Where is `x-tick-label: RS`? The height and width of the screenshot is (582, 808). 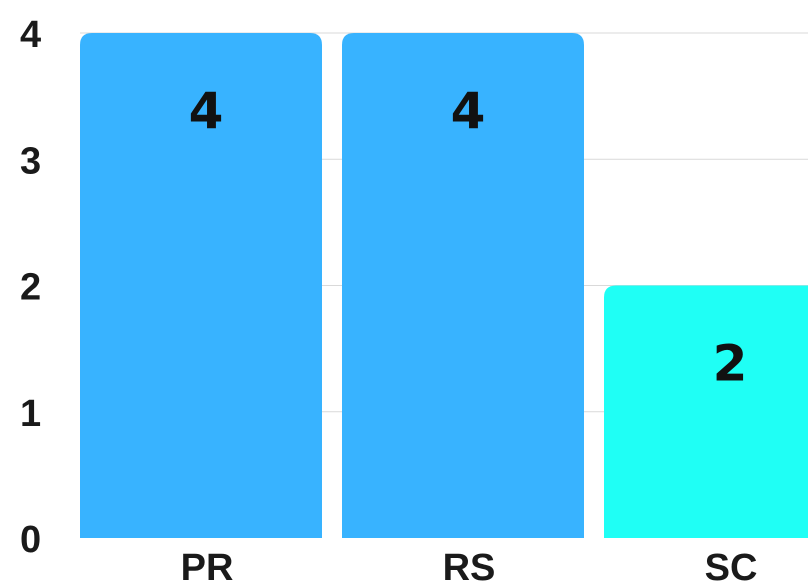 x-tick-label: RS is located at coordinates (469, 564).